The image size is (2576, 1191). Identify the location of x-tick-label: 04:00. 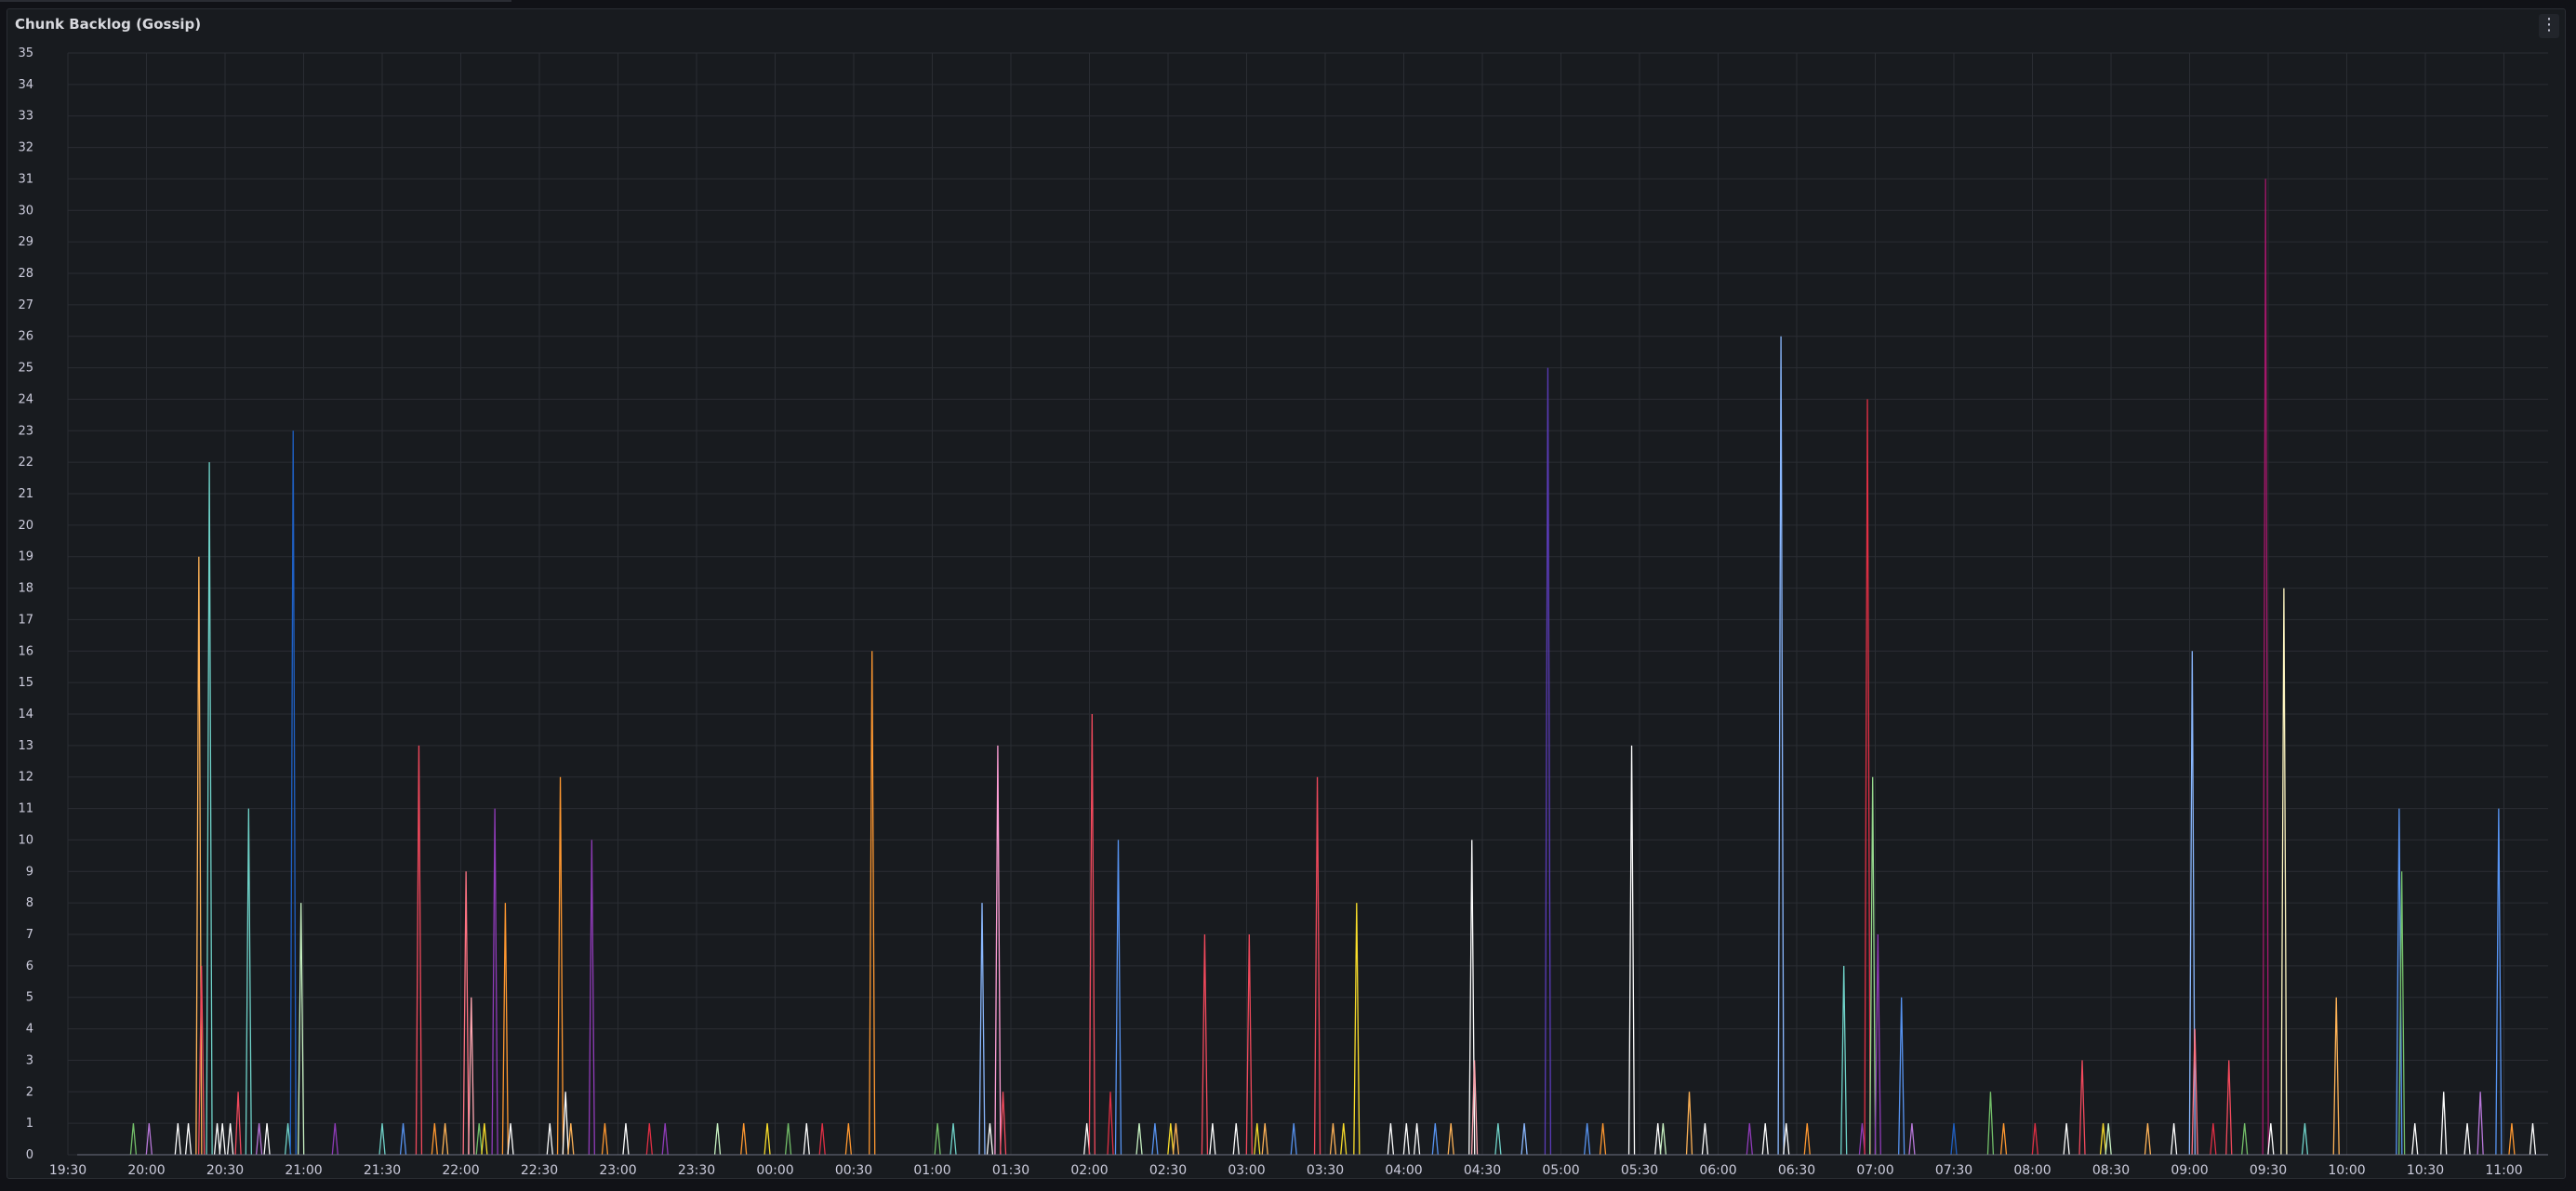
(1403, 1170).